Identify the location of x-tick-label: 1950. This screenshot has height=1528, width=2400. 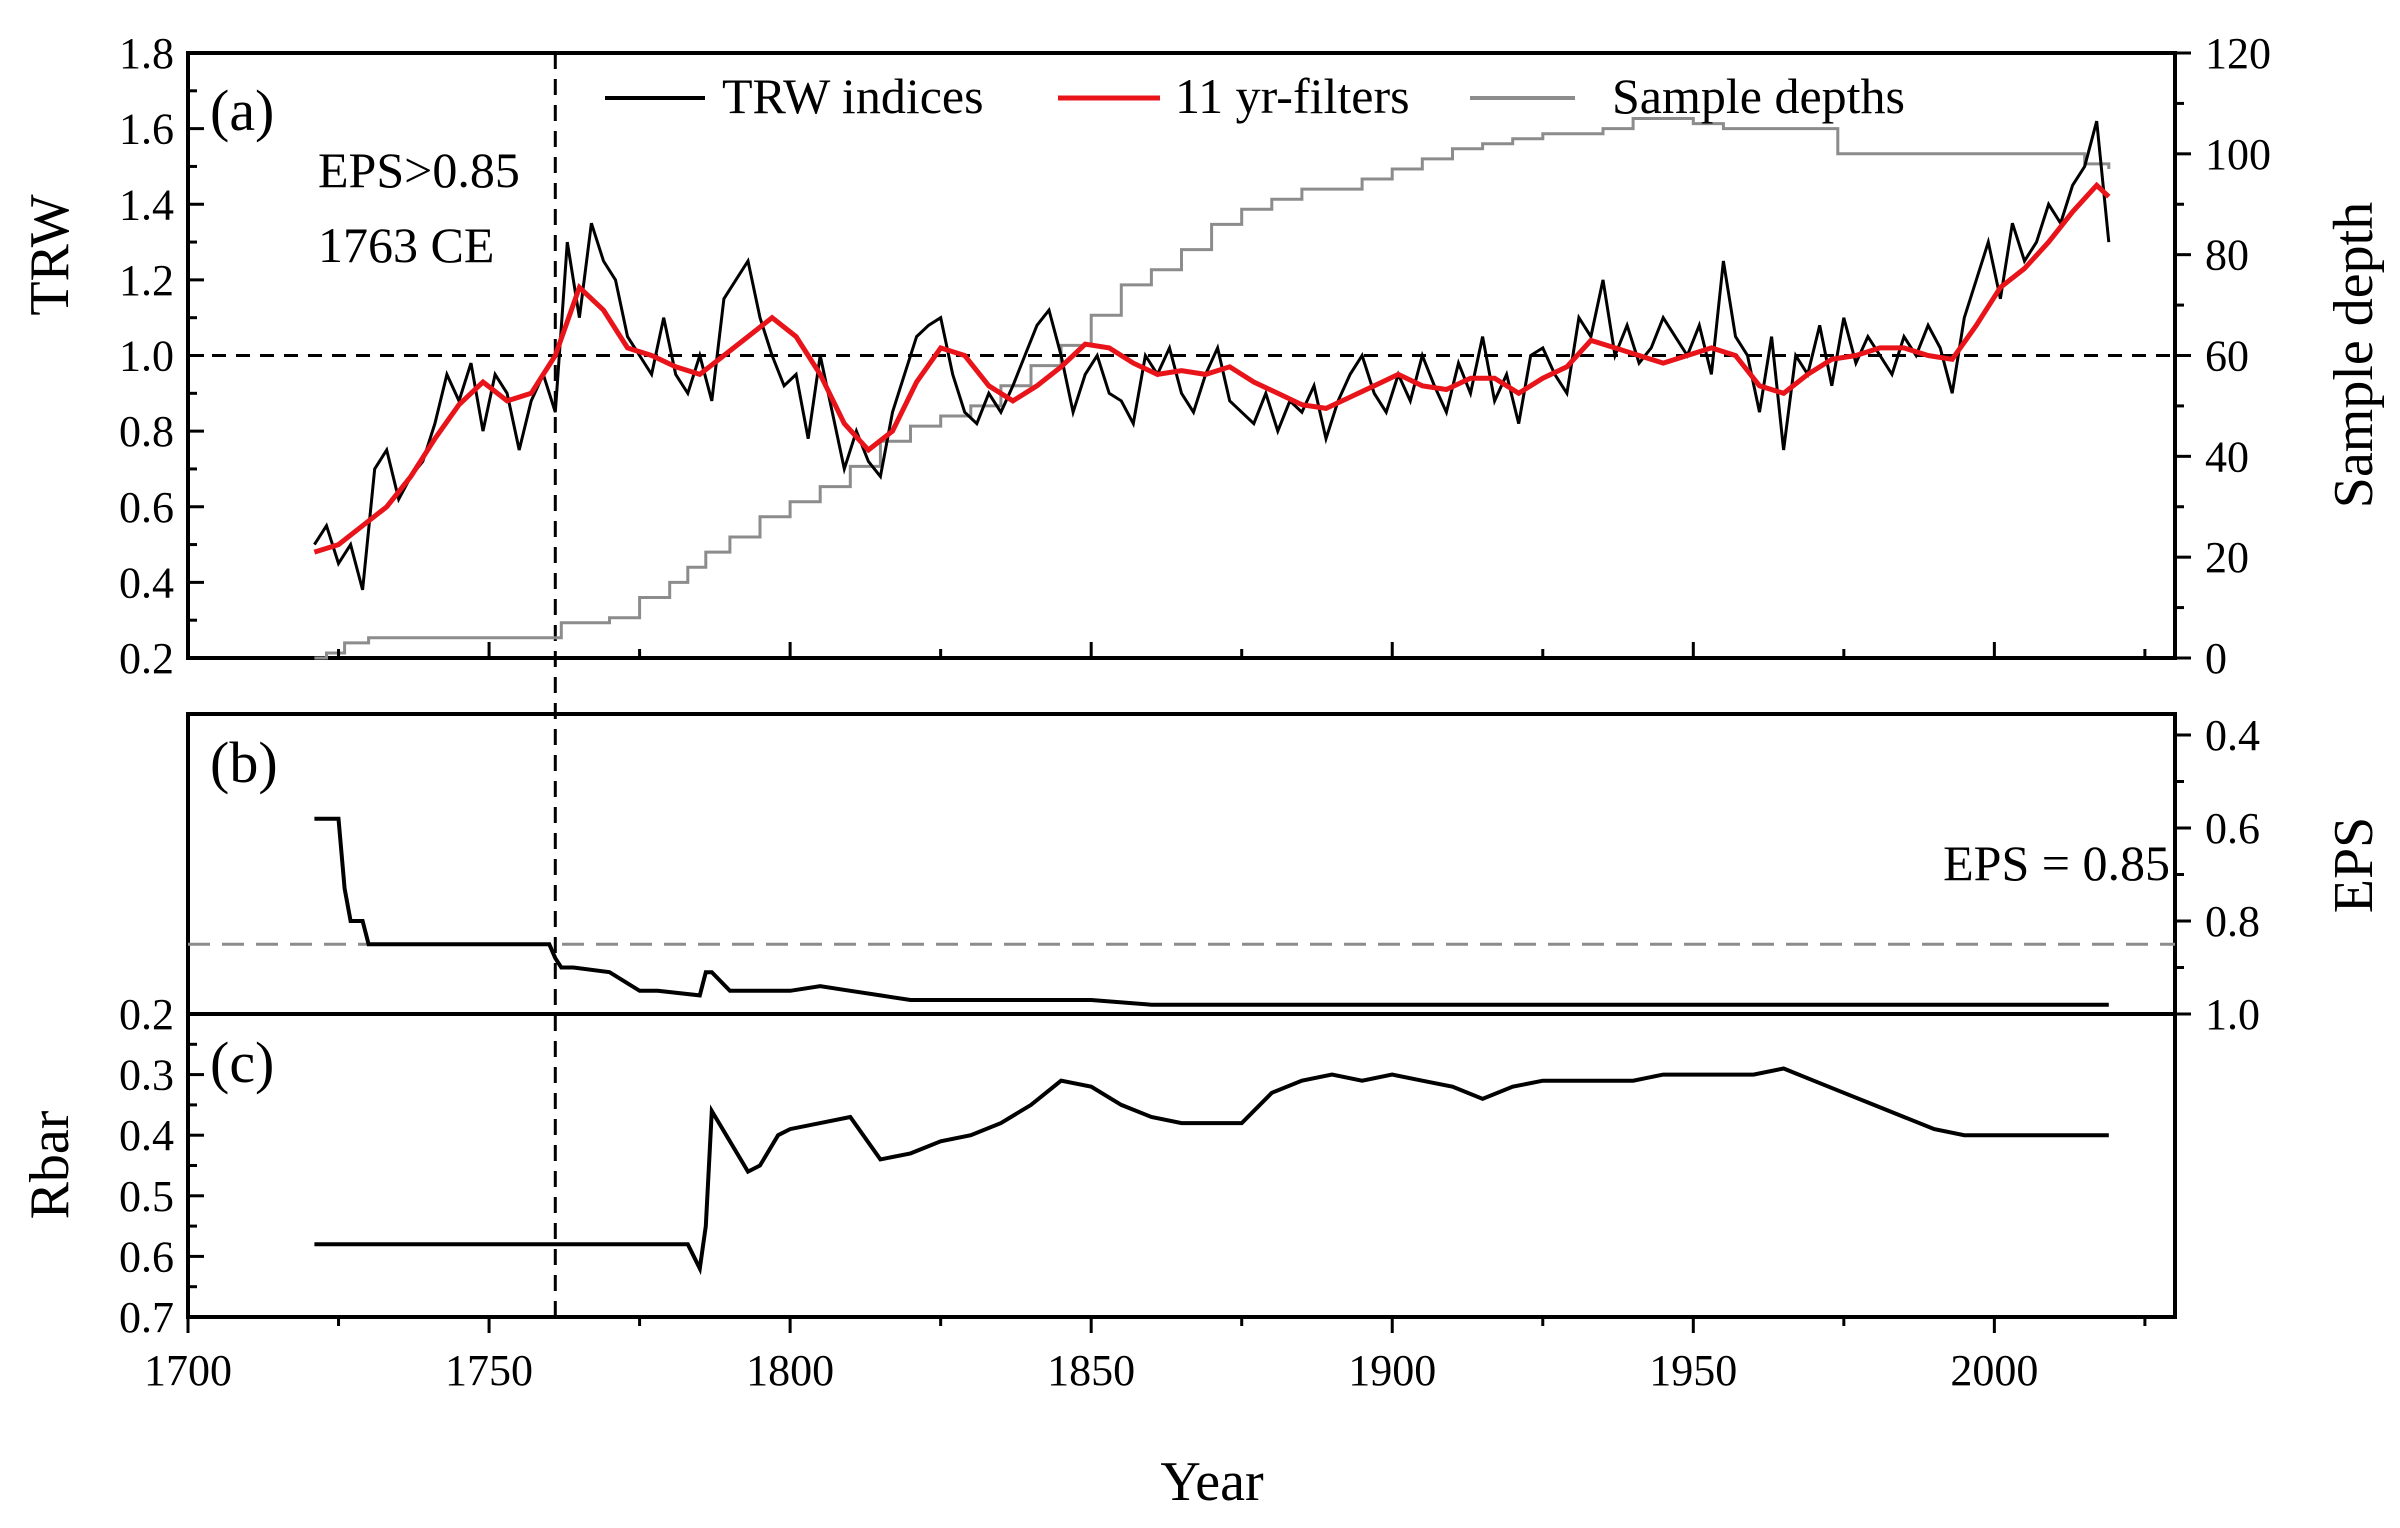
(1693, 1370).